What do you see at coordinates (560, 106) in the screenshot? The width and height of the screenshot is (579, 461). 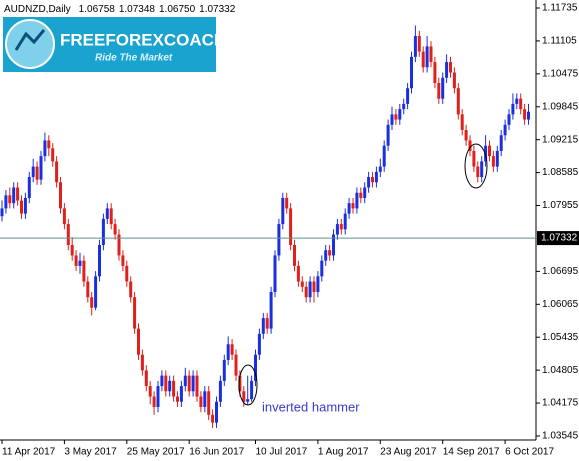 I see `y-tick-label: 1.09845` at bounding box center [560, 106].